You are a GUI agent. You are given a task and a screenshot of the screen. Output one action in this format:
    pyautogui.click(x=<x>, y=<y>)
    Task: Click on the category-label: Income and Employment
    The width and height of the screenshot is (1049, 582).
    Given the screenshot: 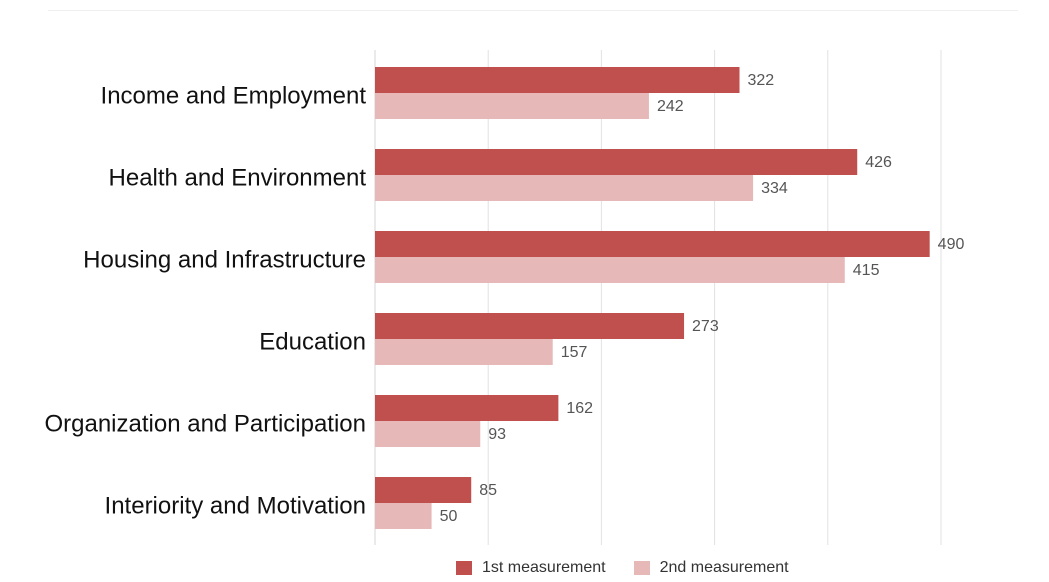 What is the action you would take?
    pyautogui.click(x=234, y=95)
    